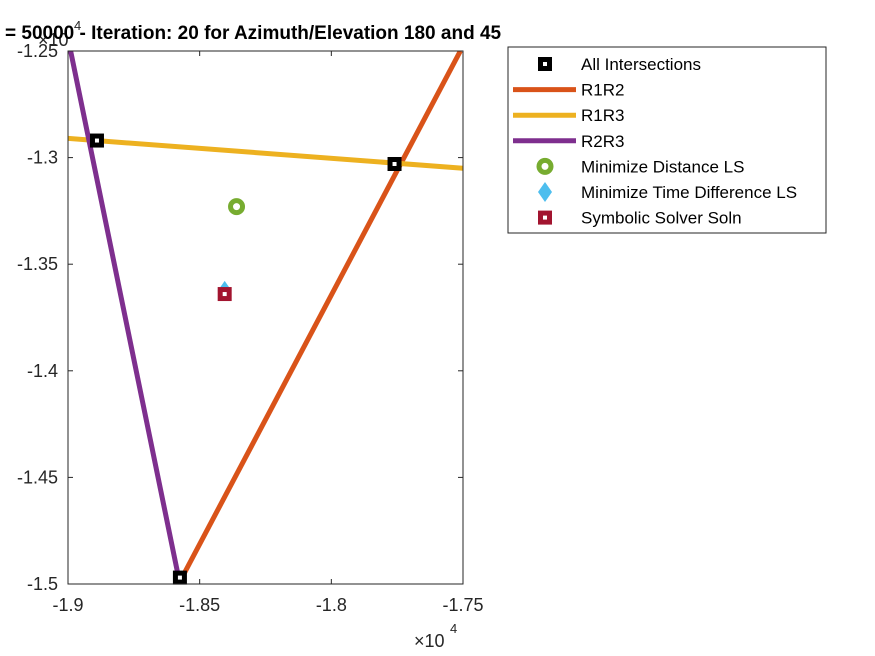 Image resolution: width=875 pixels, height=656 pixels. I want to click on x-exponent-base: ×10, so click(429, 641).